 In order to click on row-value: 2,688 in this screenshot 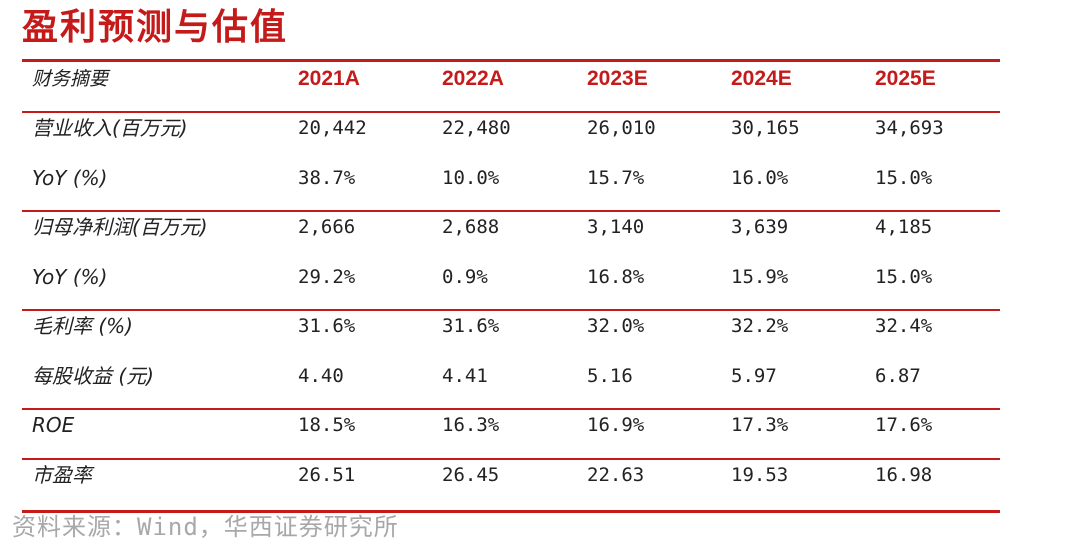, I will do `click(471, 227)`.